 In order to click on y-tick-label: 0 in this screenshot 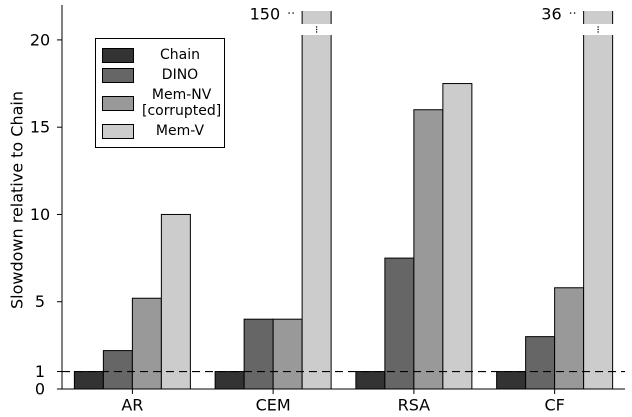, I will do `click(40, 389)`.